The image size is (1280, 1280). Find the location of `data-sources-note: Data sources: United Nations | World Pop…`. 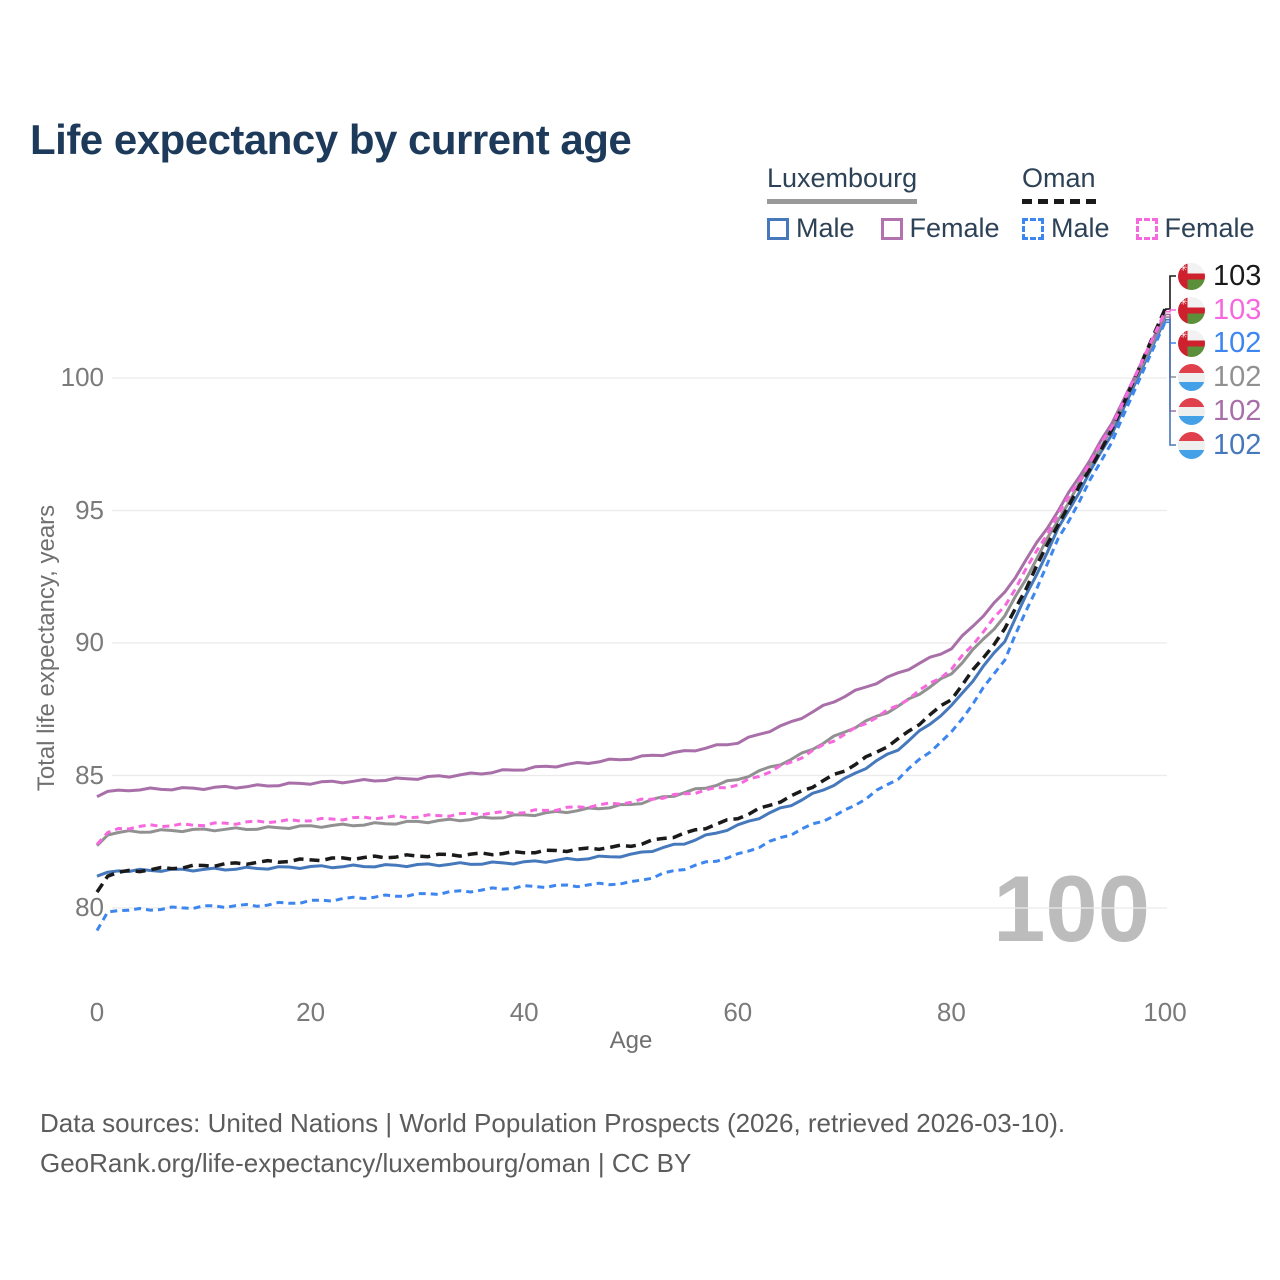

data-sources-note: Data sources: United Nations | World Pop… is located at coordinates (553, 1123).